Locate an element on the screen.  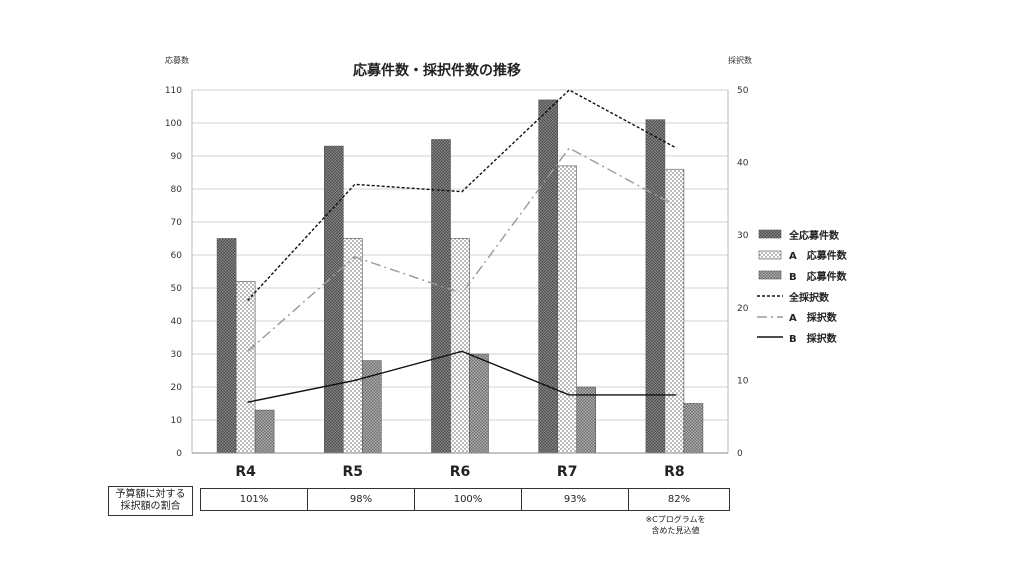
table-cell-r6: 100% is located at coordinates (468, 499).